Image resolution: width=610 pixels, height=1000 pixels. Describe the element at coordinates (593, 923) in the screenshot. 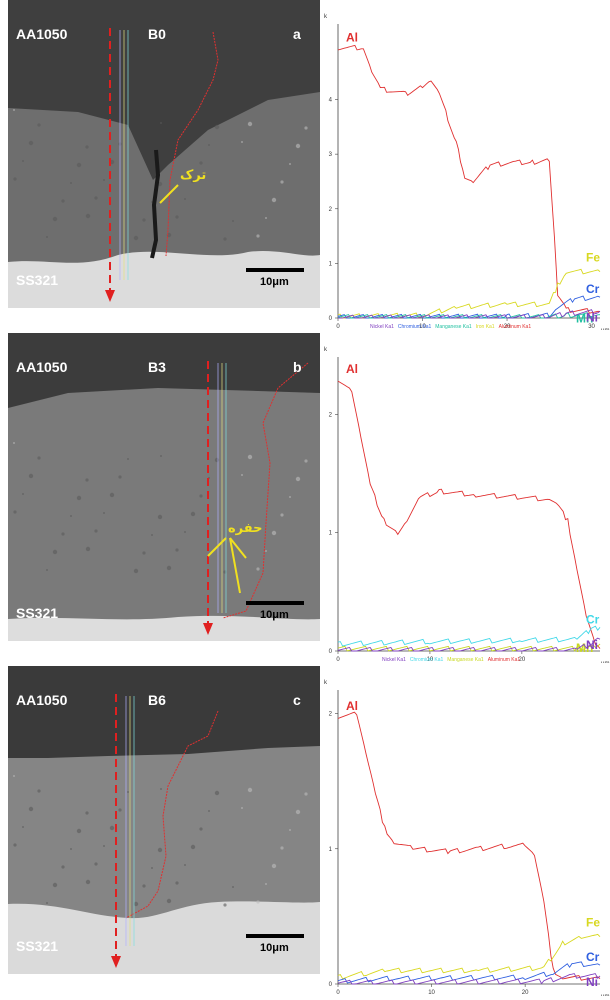

I see `series-label-fe: Fe` at that location.